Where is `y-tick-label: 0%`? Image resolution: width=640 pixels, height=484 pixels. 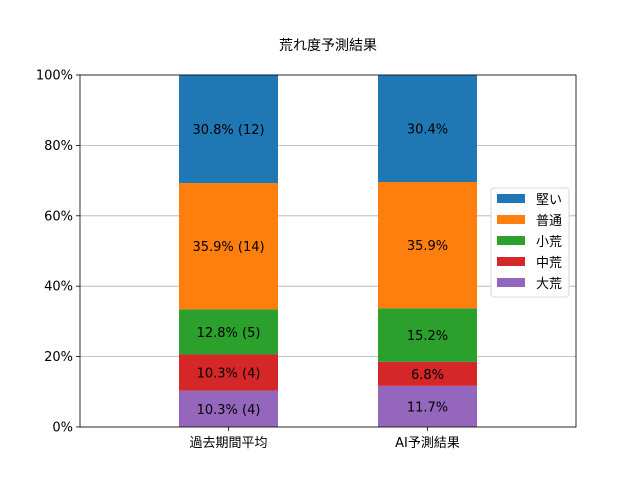 y-tick-label: 0% is located at coordinates (62, 428).